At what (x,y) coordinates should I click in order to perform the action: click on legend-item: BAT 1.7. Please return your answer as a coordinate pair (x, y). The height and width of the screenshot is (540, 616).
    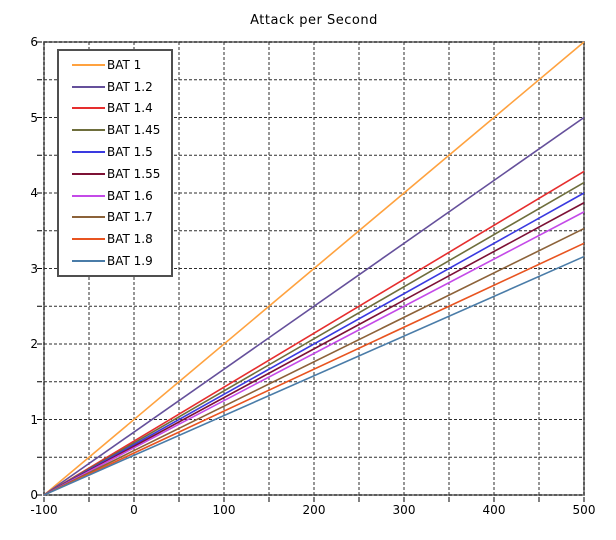
    Looking at the image, I should click on (115, 218).